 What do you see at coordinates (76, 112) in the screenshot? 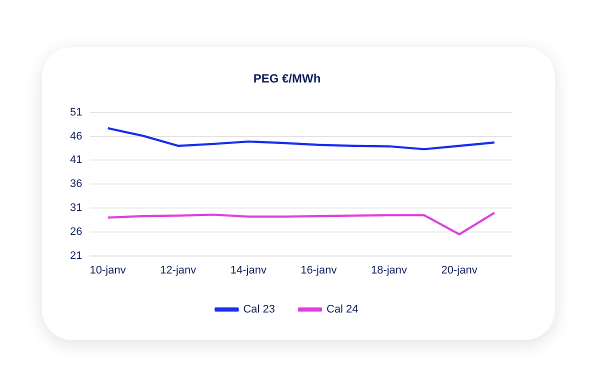
I see `y-tick-label: 51` at bounding box center [76, 112].